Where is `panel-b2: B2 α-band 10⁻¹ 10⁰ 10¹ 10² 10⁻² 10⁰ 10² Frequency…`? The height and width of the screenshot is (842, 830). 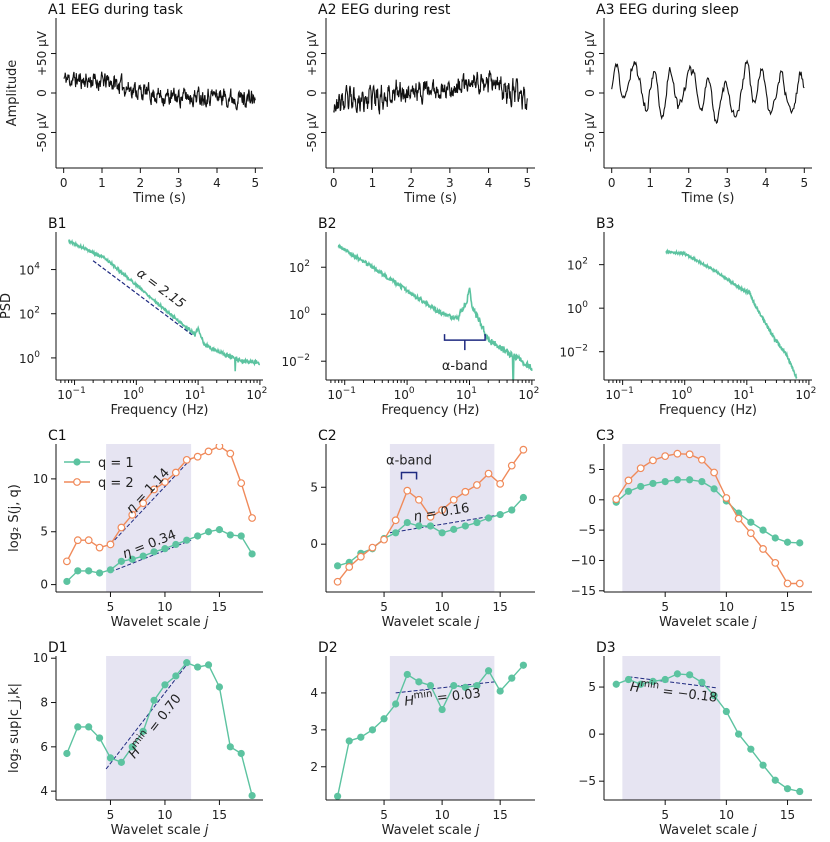 panel-b2: B2 α-band 10⁻¹ 10⁰ 10¹ 10² 10⁻² 10⁰ 10² Frequency… is located at coordinates (410, 317).